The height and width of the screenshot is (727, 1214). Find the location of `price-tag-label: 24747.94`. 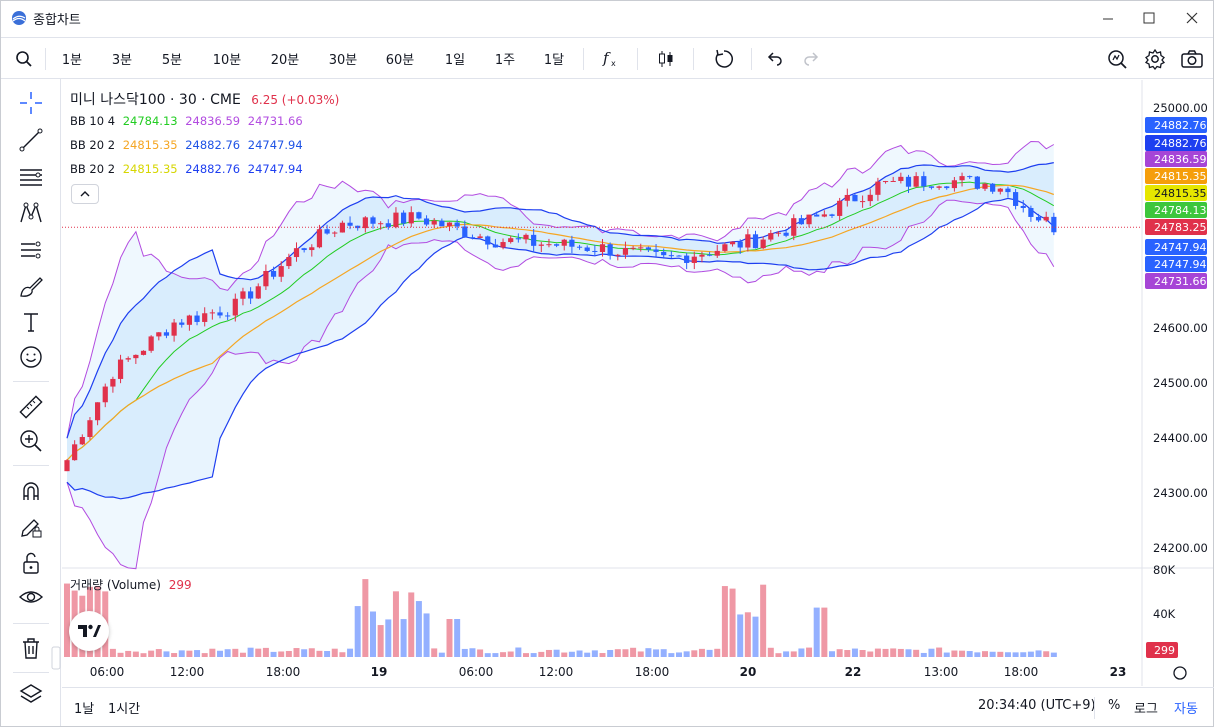

price-tag-label: 24747.94 is located at coordinates (1180, 264).